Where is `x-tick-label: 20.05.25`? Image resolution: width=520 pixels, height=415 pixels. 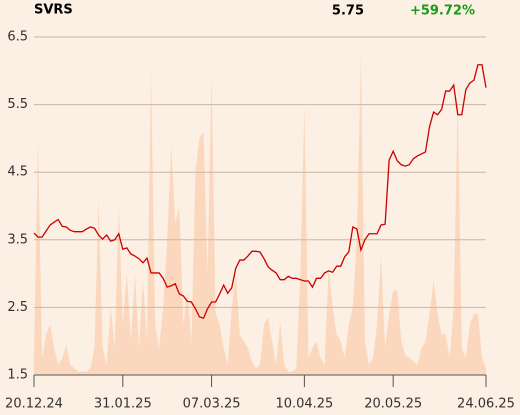
x-tick-label: 20.05.25 is located at coordinates (393, 404).